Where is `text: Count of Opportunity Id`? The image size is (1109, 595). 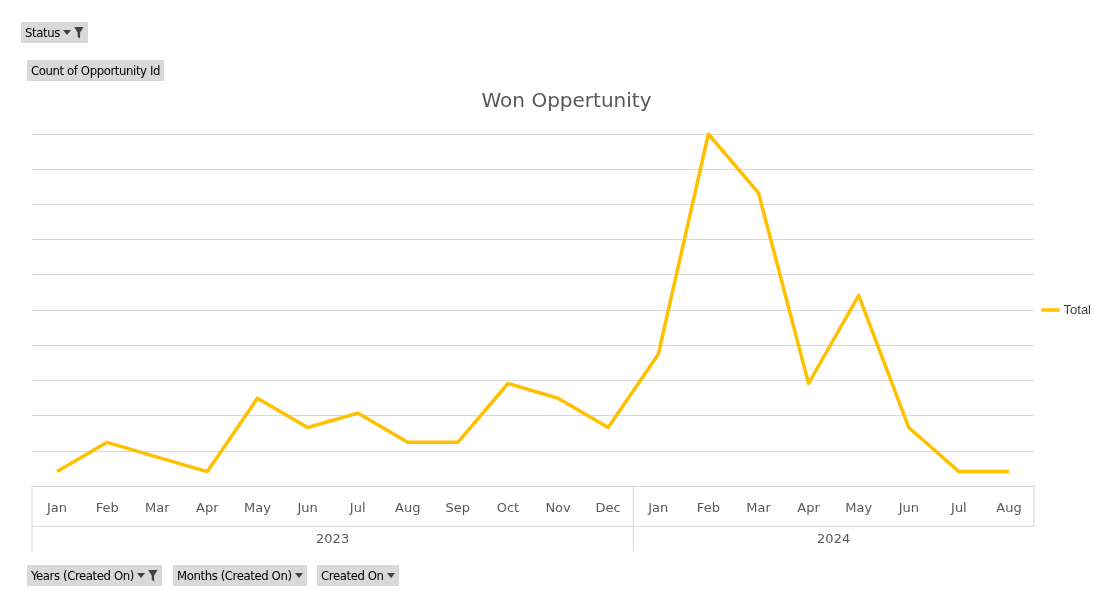 text: Count of Opportunity Id is located at coordinates (95, 70).